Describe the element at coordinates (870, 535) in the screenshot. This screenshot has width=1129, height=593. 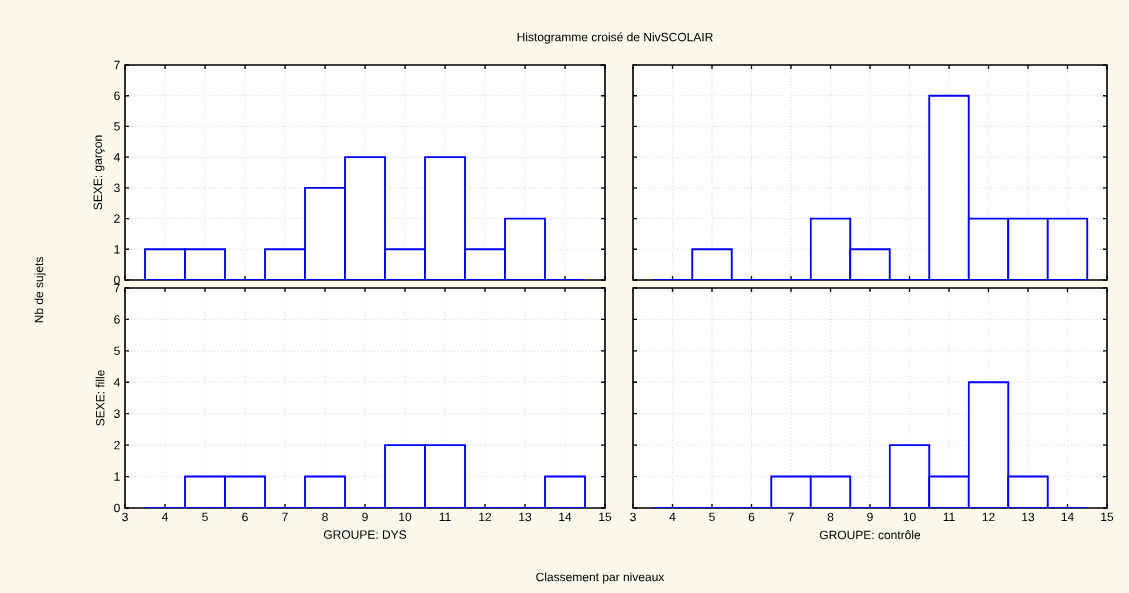
I see `x-axis-title: GROUPE: contrôle` at that location.